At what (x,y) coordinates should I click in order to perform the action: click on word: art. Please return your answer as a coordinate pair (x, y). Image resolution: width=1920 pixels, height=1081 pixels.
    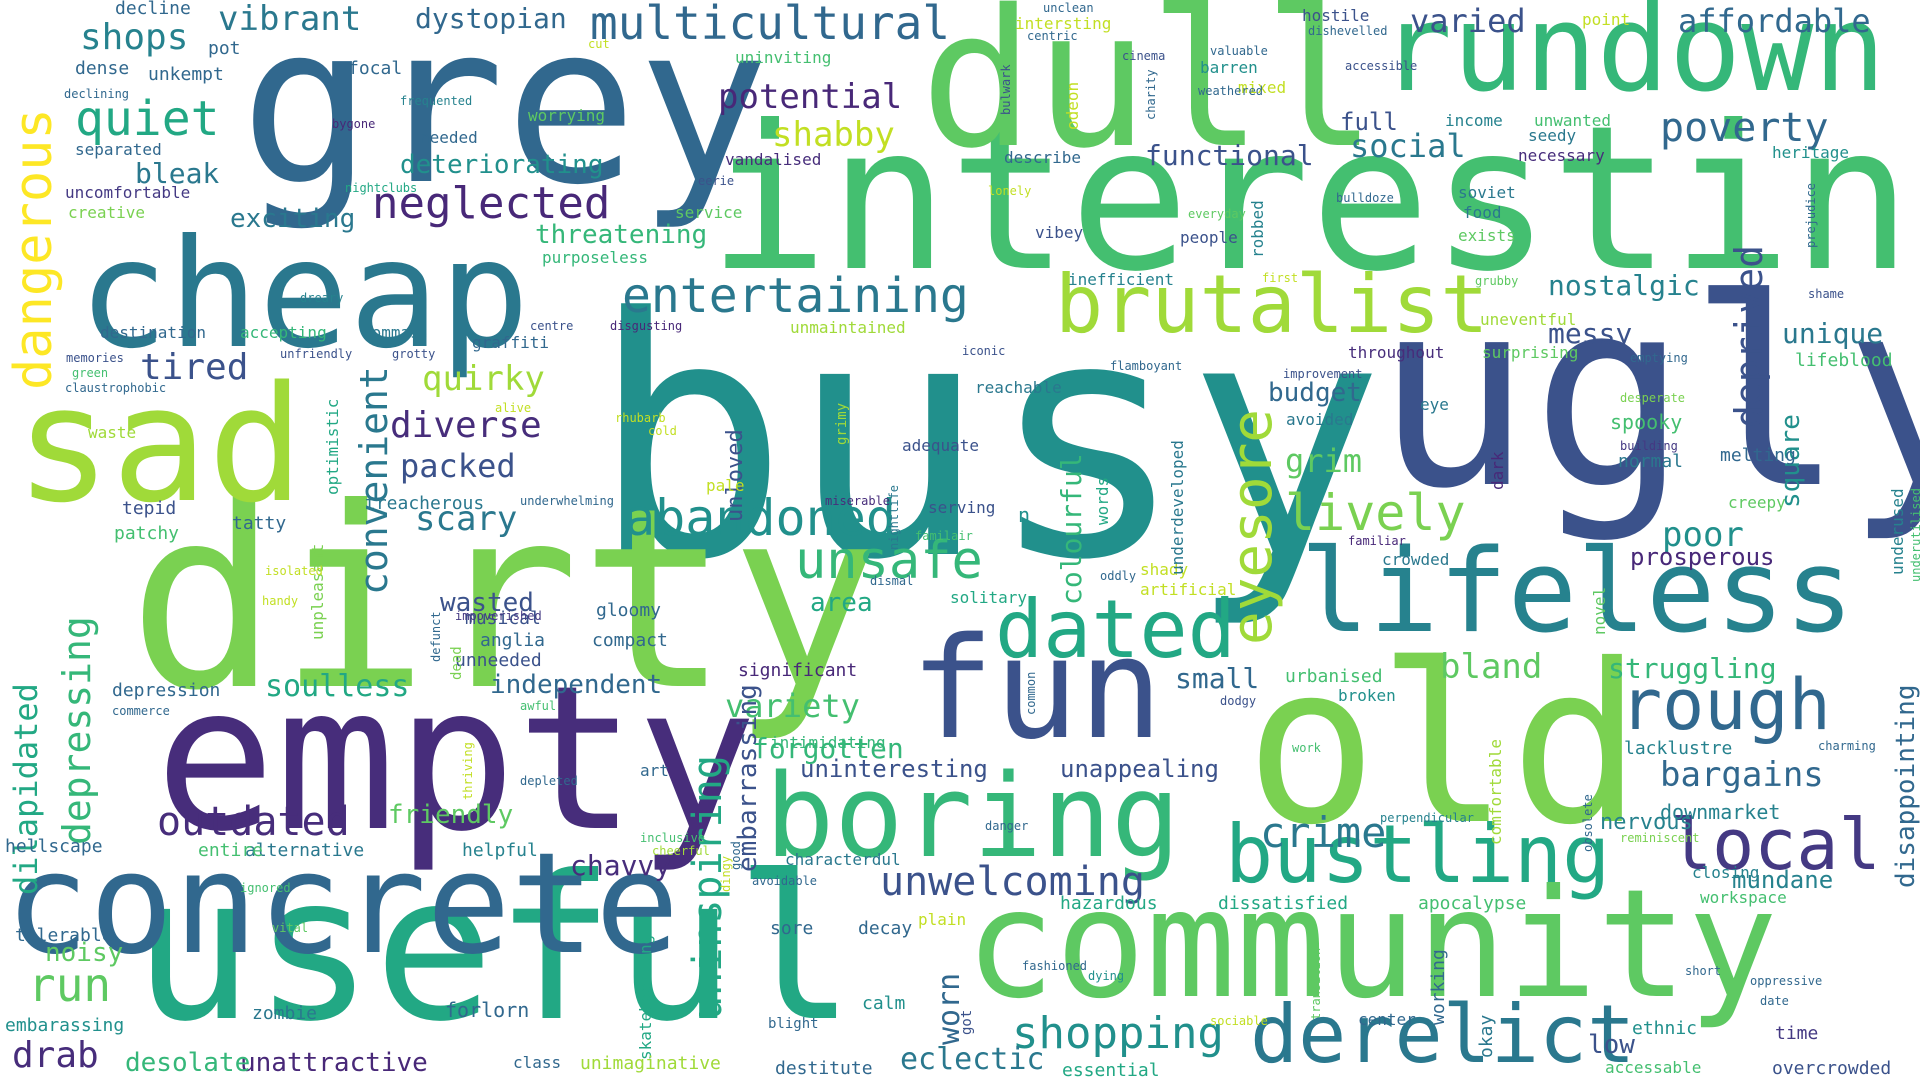
    Looking at the image, I should click on (654, 770).